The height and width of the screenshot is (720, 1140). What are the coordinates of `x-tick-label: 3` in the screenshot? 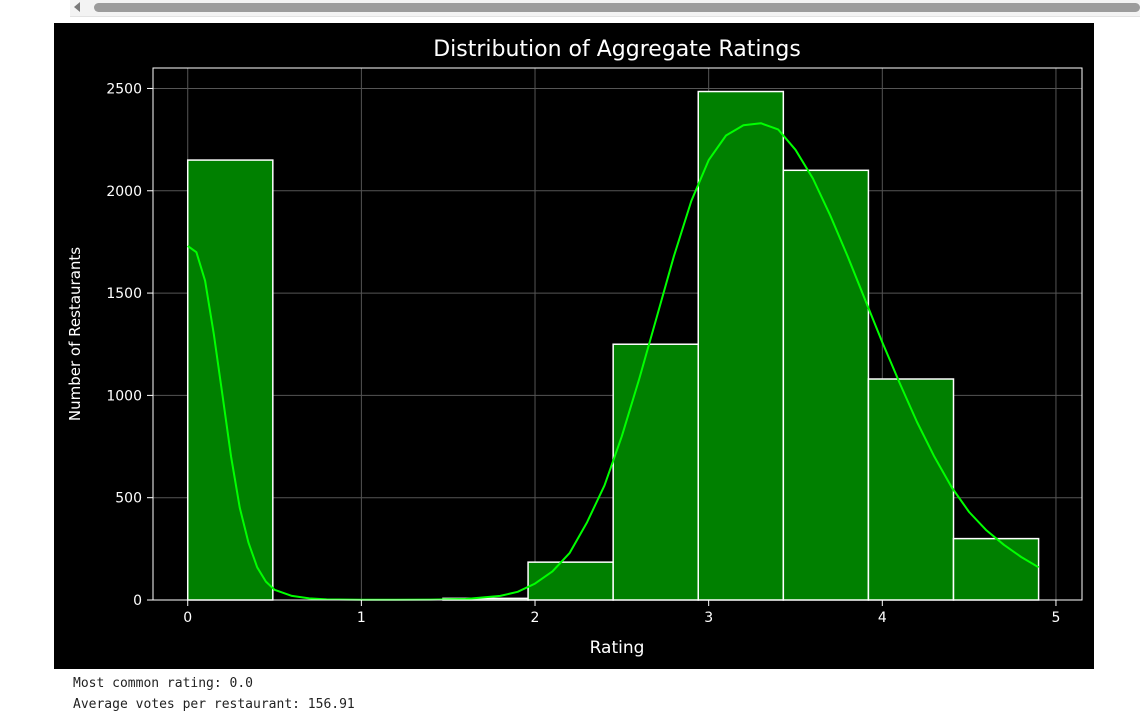 It's located at (708, 618).